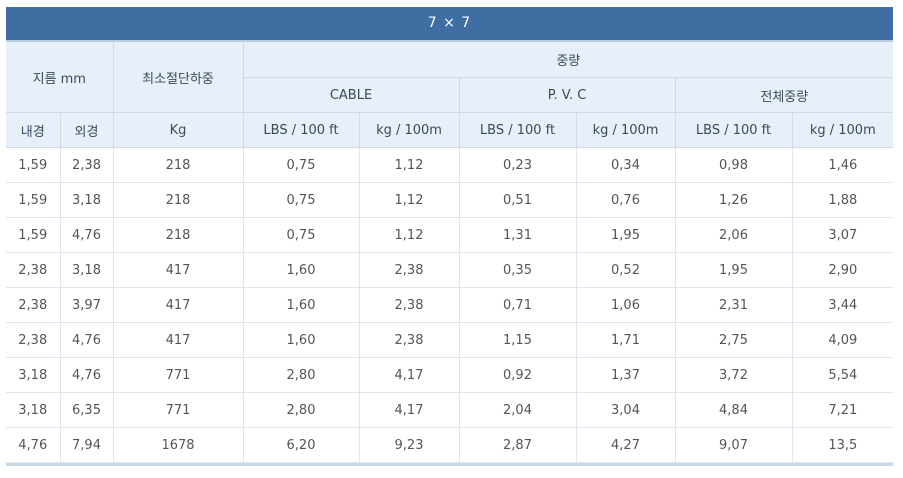  Describe the element at coordinates (517, 375) in the screenshot. I see `cell-pvc-lbs: 0,92` at that location.